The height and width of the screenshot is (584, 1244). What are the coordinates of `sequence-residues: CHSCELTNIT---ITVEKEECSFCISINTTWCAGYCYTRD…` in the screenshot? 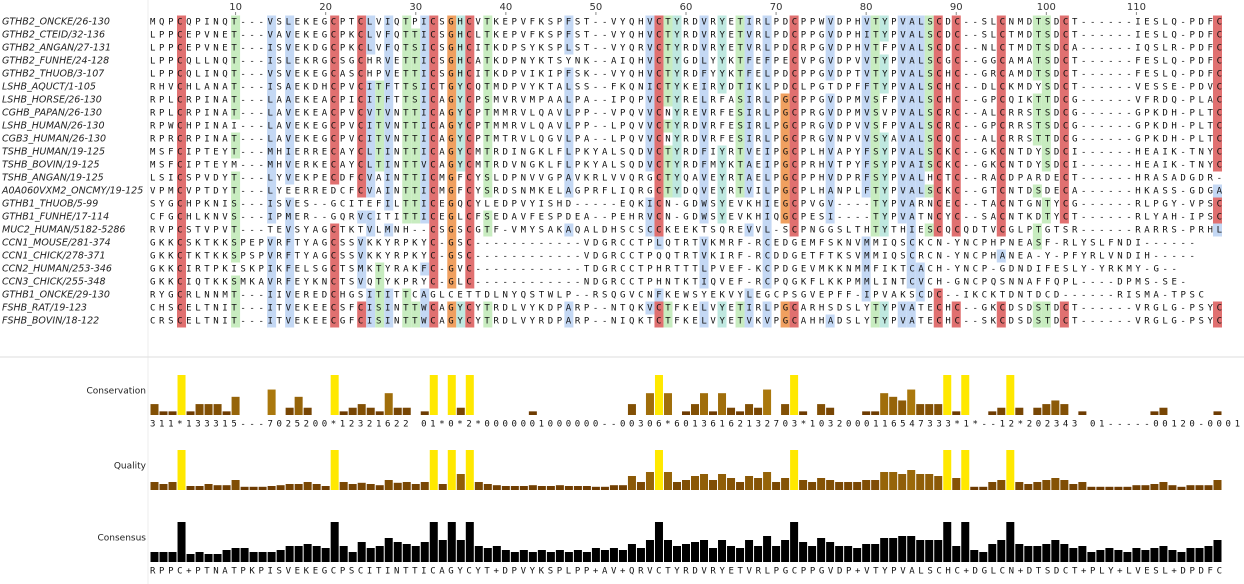 It's located at (686, 309).